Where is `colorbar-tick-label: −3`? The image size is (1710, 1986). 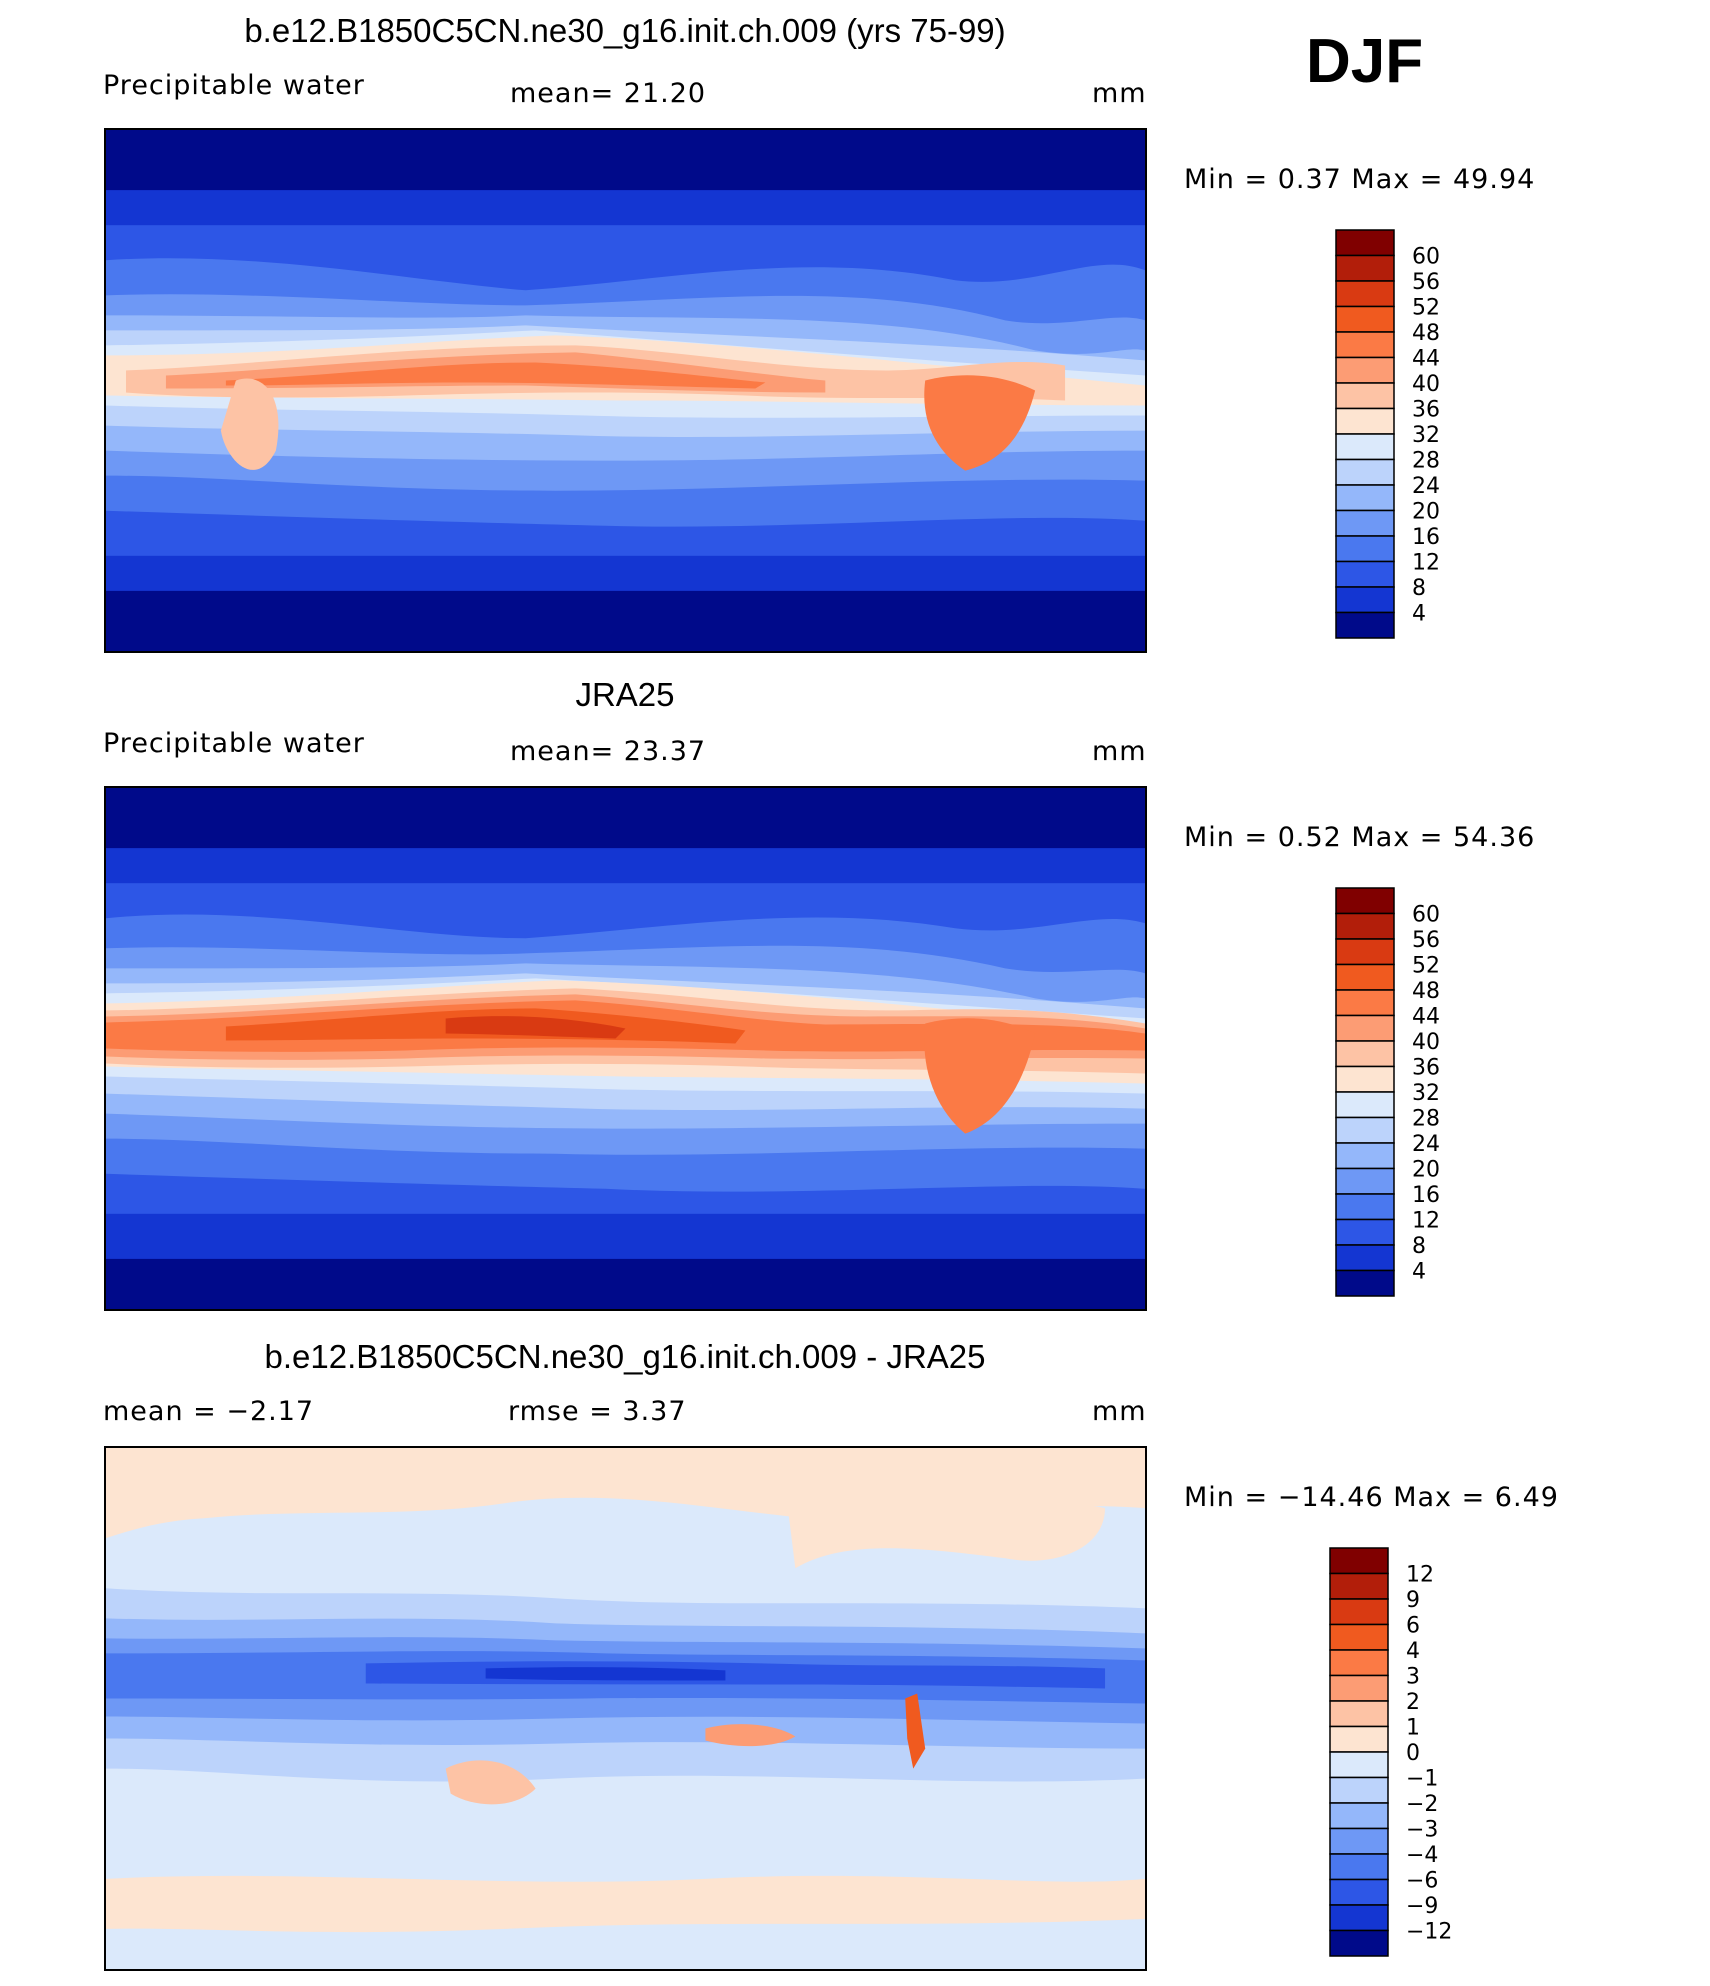
colorbar-tick-label: −3 is located at coordinates (1422, 1830).